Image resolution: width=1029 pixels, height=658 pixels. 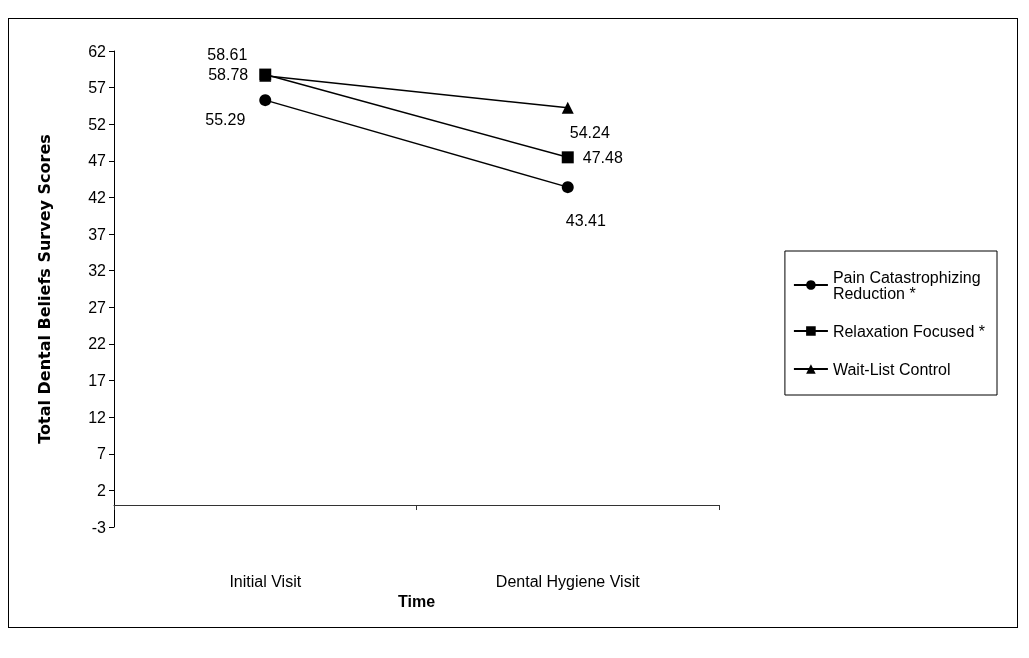 I want to click on y-tick-label: 47, so click(x=97, y=161).